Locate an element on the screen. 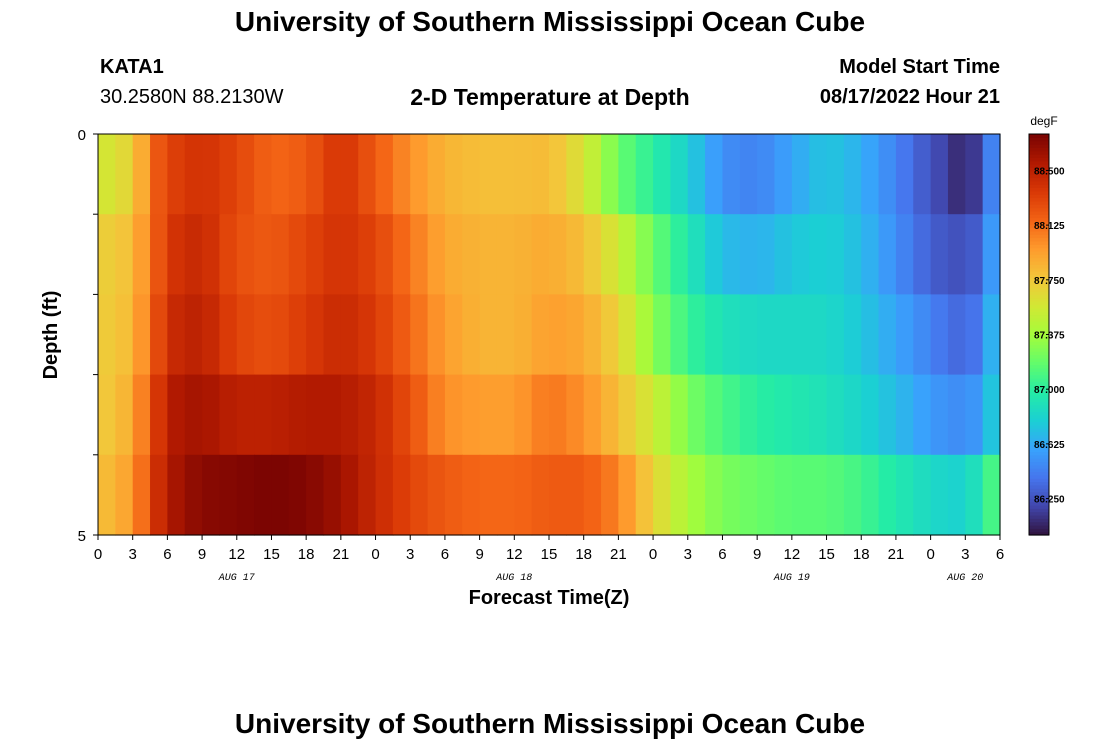 The image size is (1100, 750). x-tick-label: 0 is located at coordinates (375, 554).